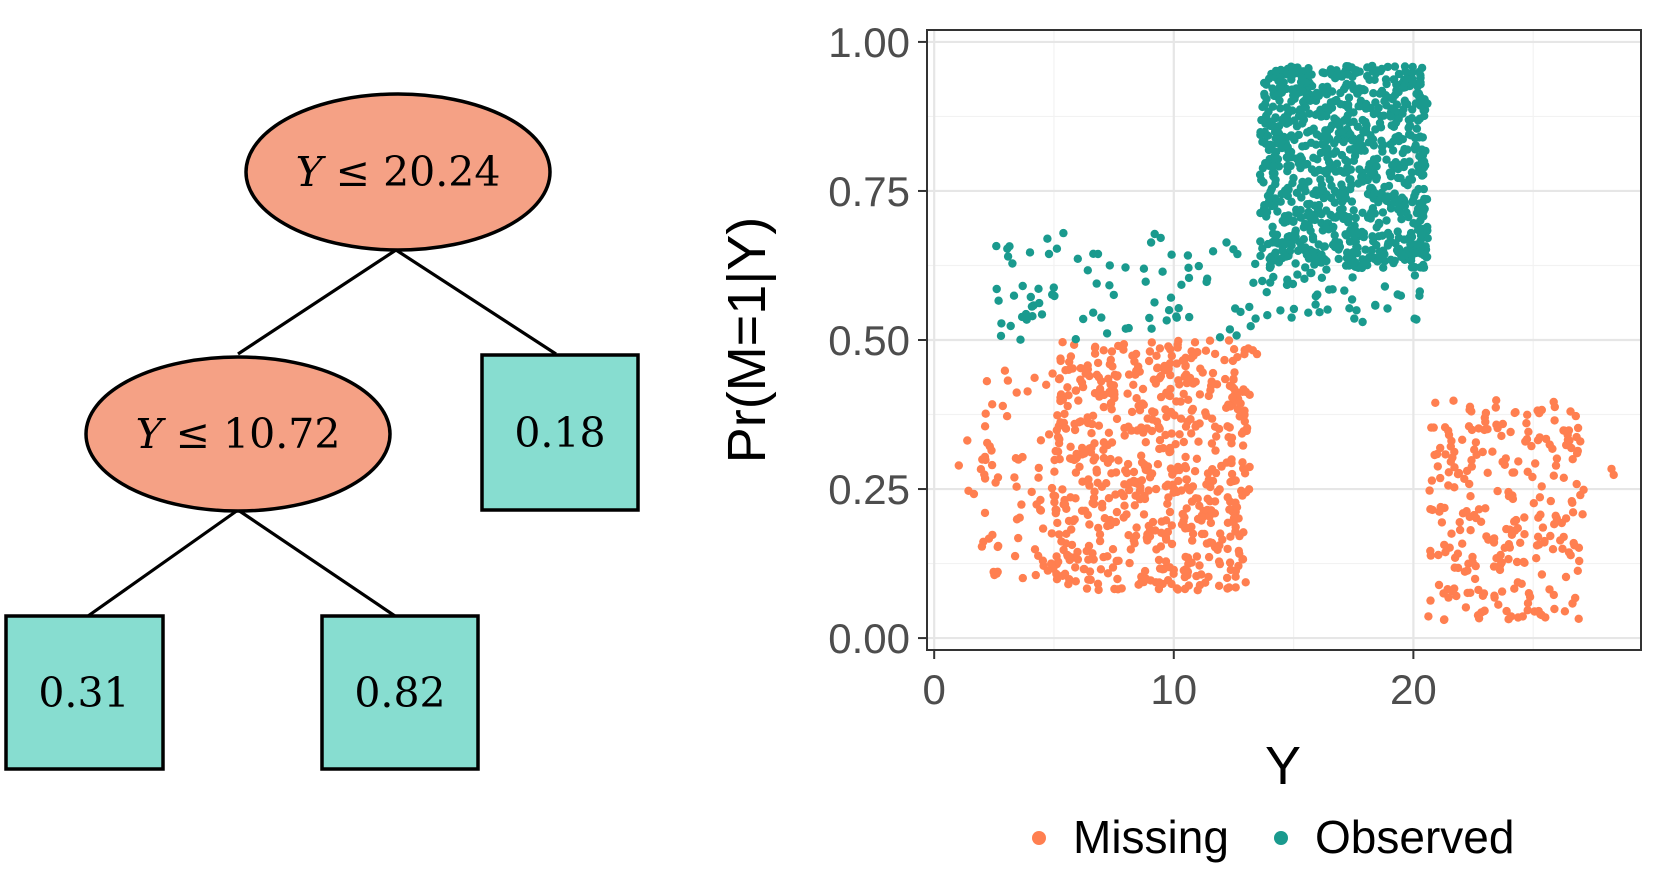 The width and height of the screenshot is (1661, 887). Describe the element at coordinates (934, 689) in the screenshot. I see `x-tick-label: 0` at that location.